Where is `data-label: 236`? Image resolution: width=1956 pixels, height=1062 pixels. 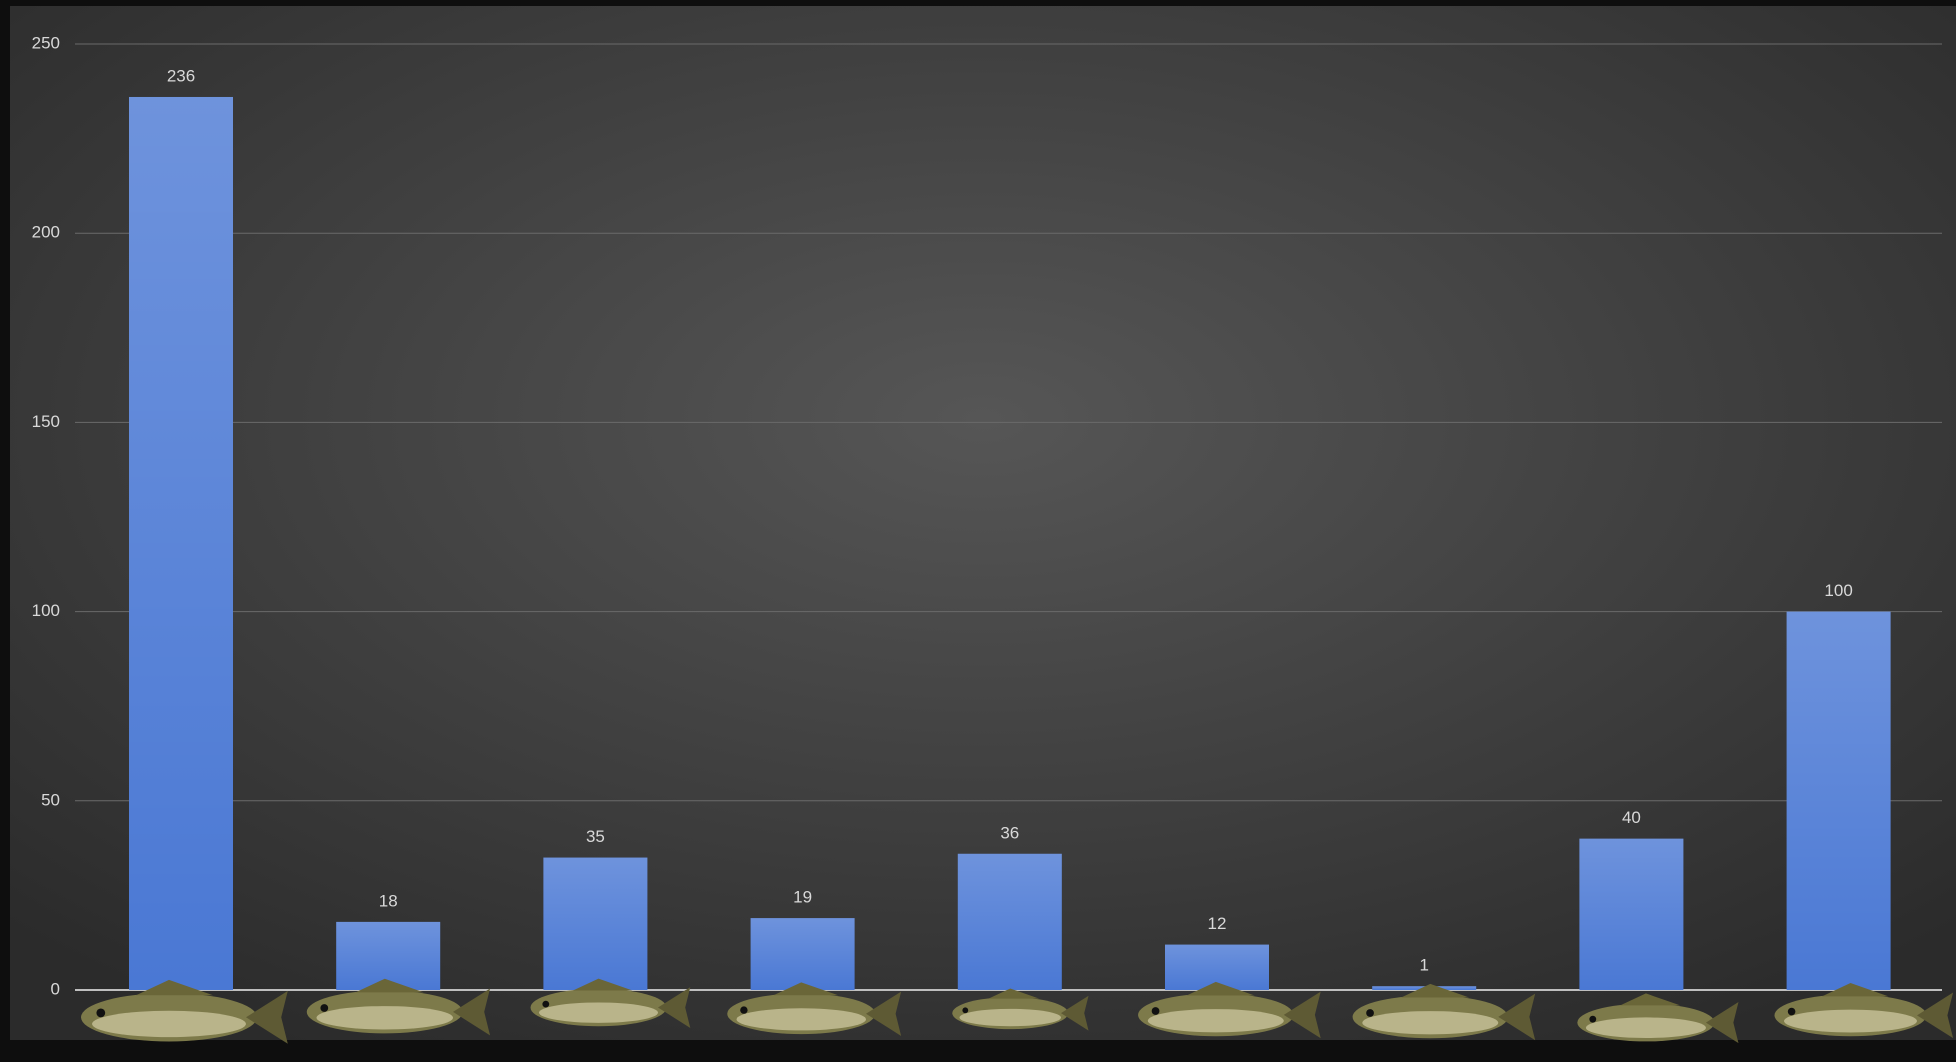 data-label: 236 is located at coordinates (181, 75).